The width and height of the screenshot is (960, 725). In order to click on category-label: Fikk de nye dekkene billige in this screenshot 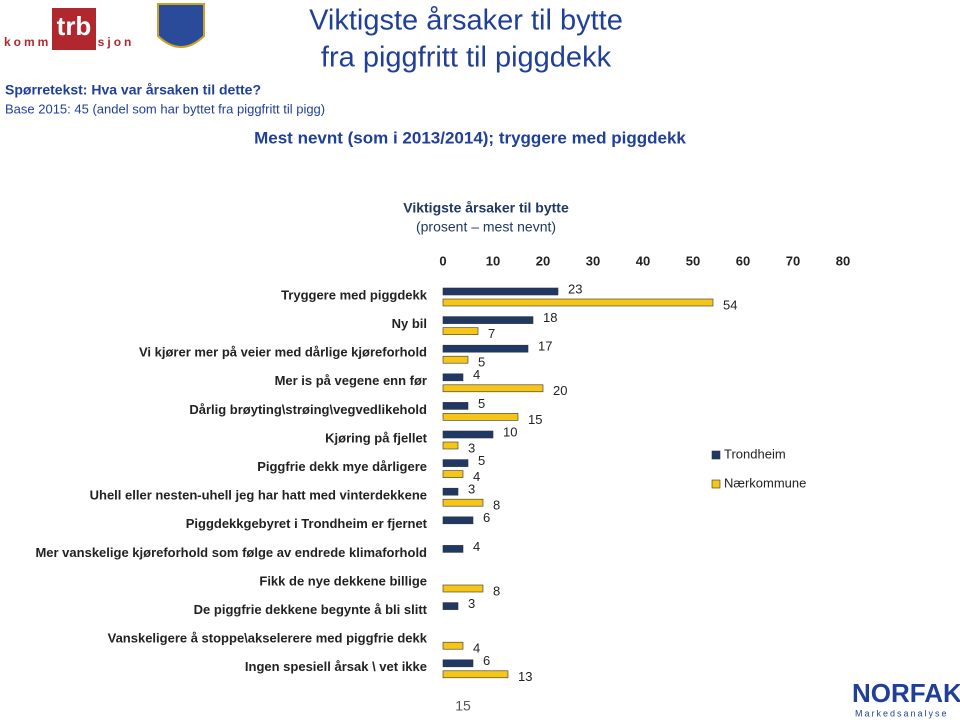, I will do `click(343, 580)`.